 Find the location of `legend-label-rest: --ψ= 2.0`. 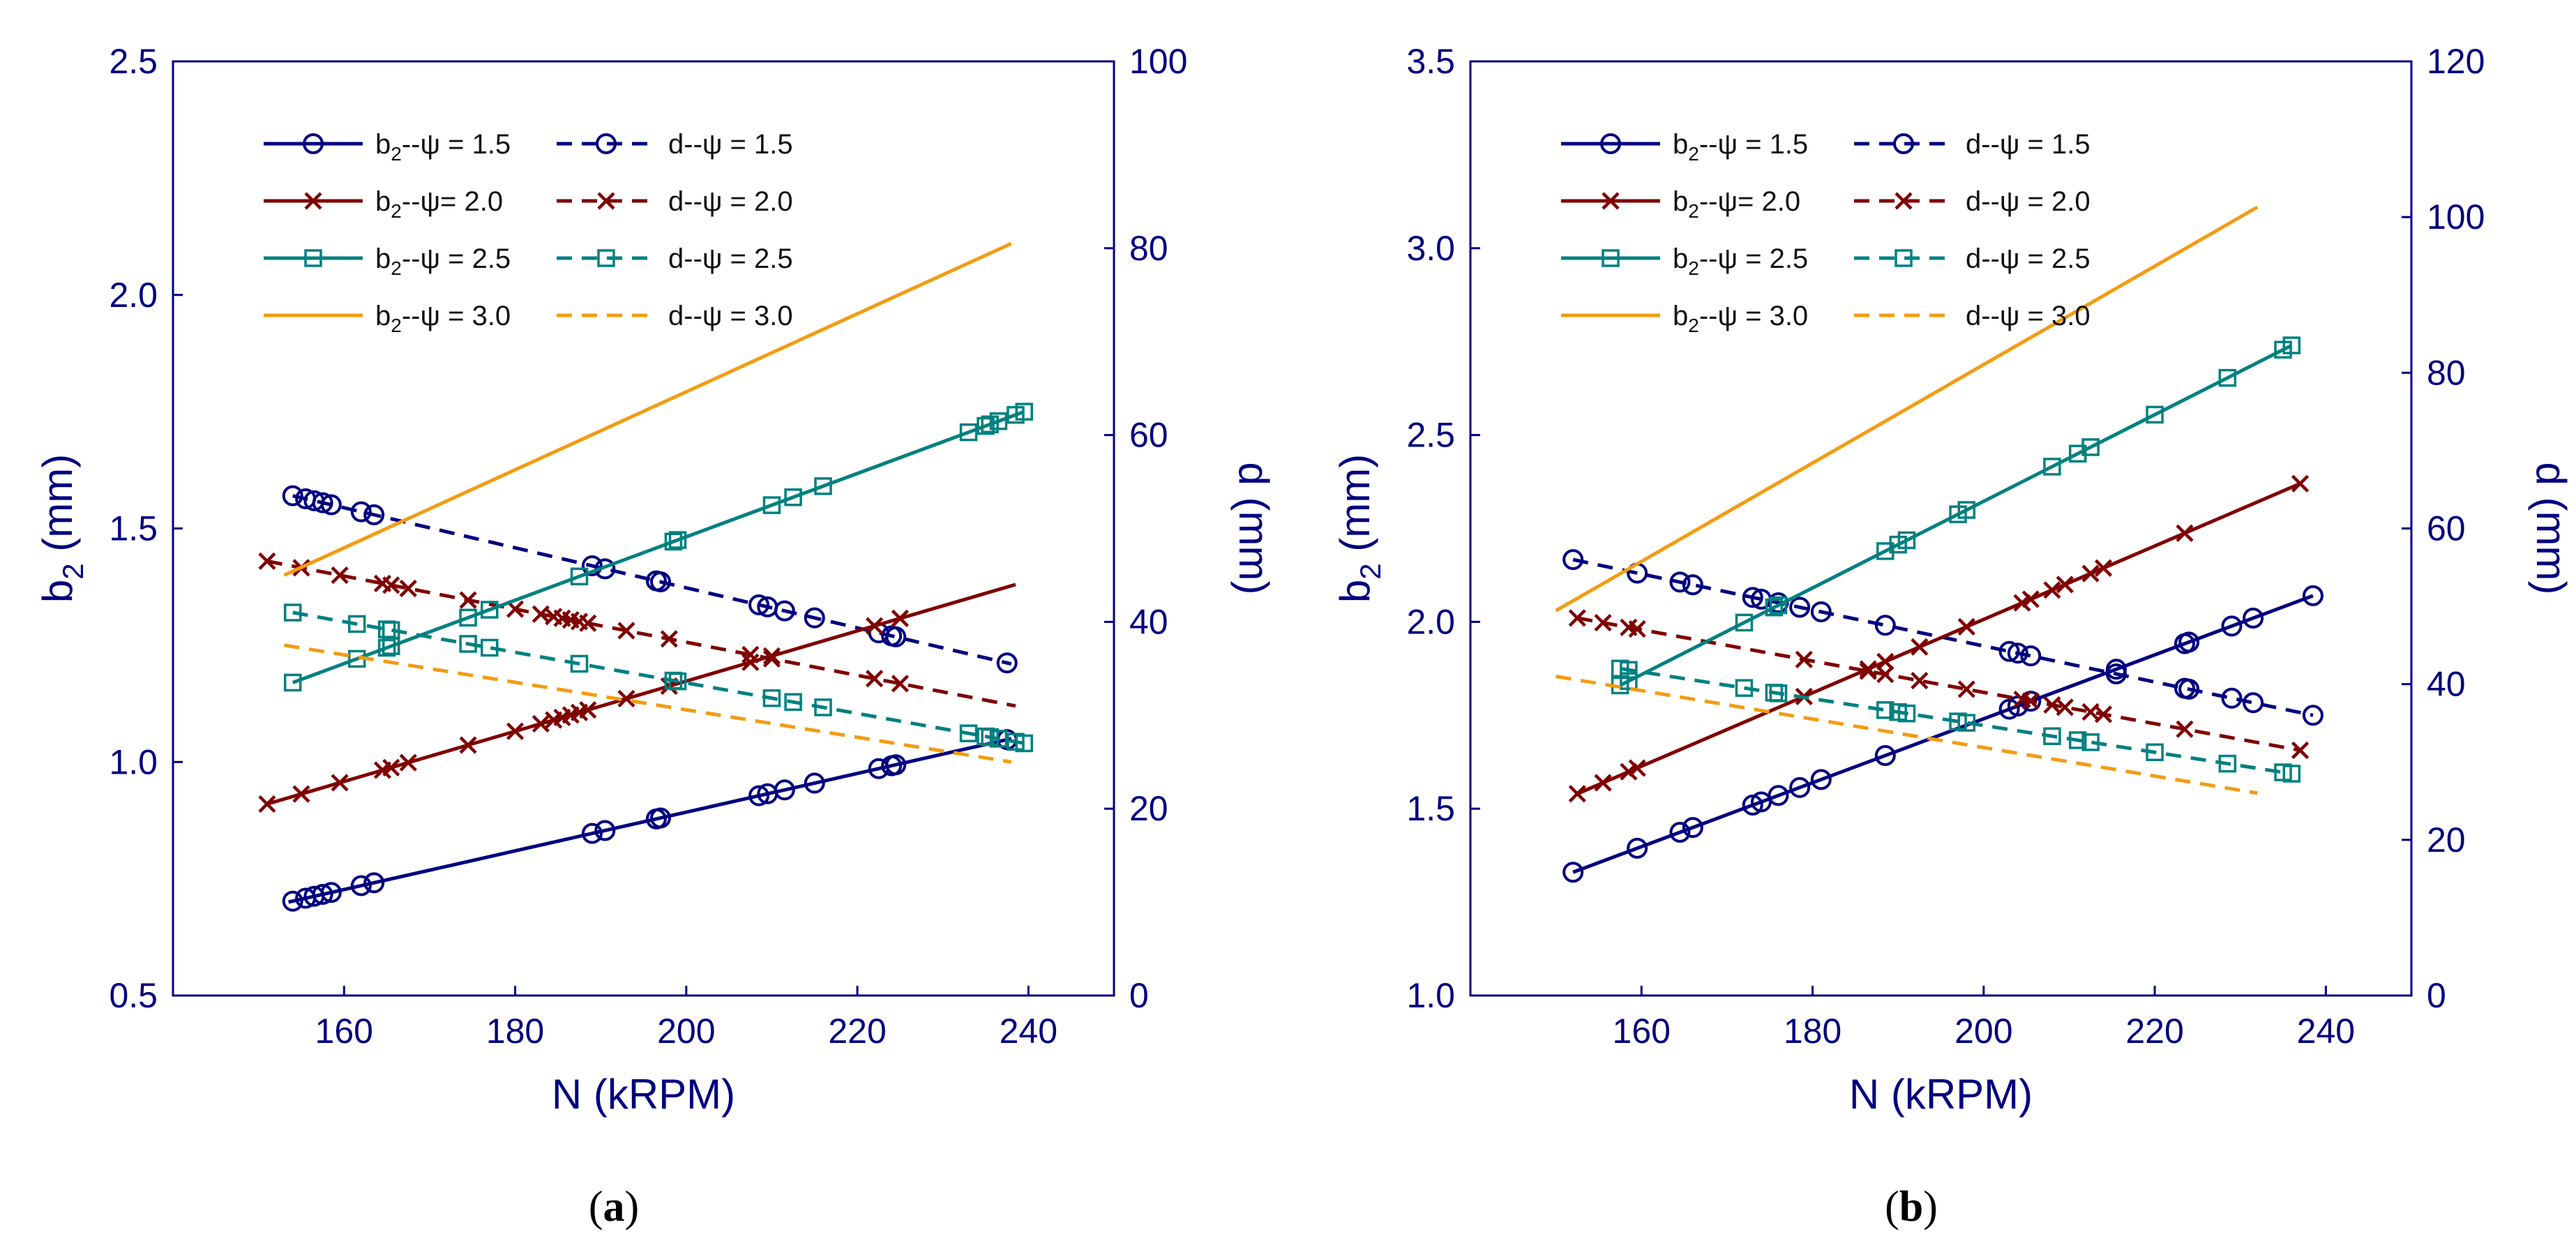

legend-label-rest: --ψ= 2.0 is located at coordinates (452, 201).